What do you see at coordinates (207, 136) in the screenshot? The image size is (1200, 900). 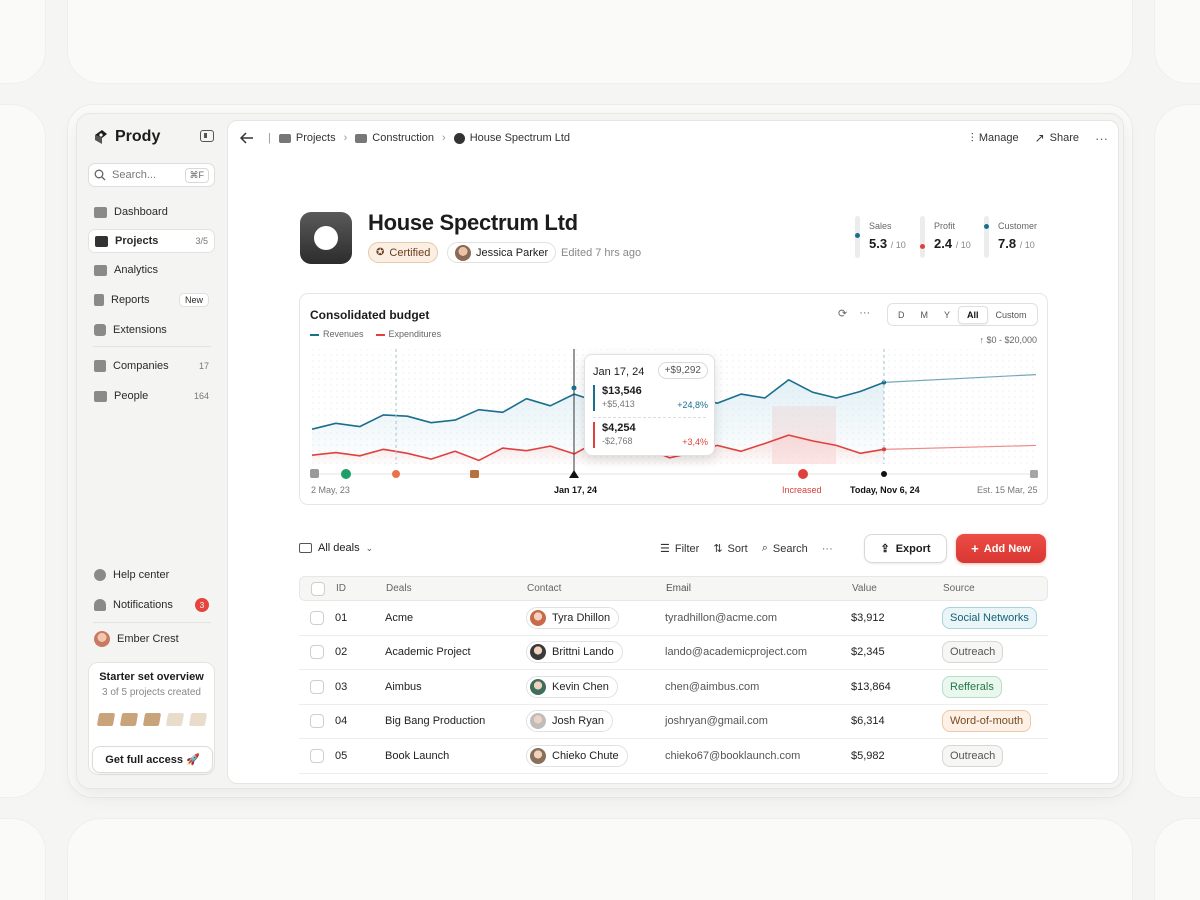 I see `collapse-sidebar-icon` at bounding box center [207, 136].